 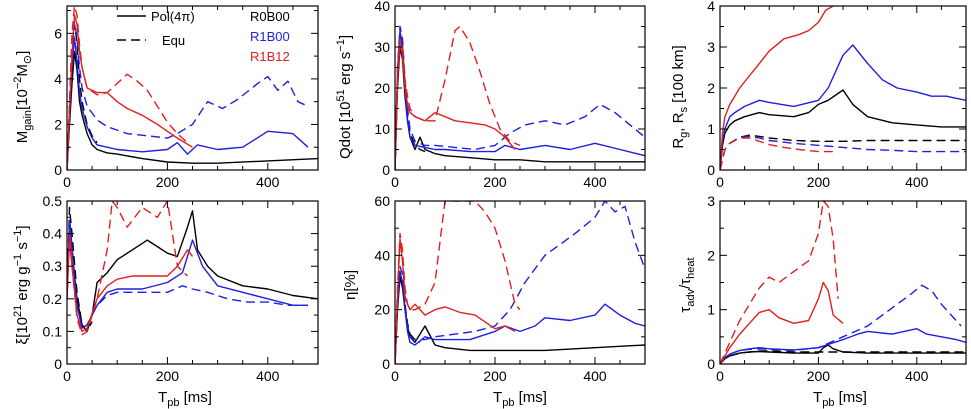 I want to click on legend-dashed-label: Equ, so click(x=173, y=40).